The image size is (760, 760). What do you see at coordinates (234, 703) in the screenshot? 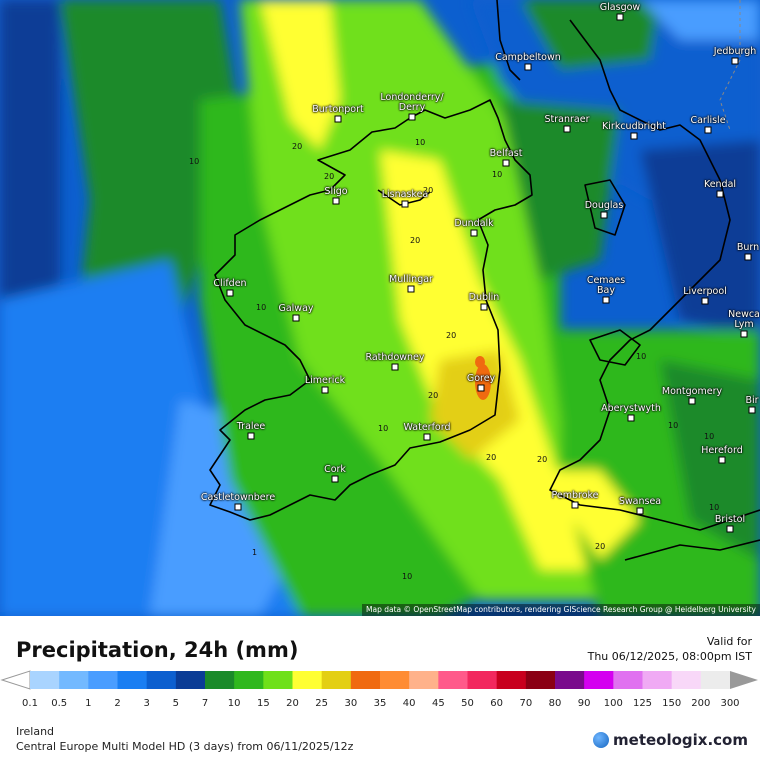
I see `scale-tick-label: 10` at bounding box center [234, 703].